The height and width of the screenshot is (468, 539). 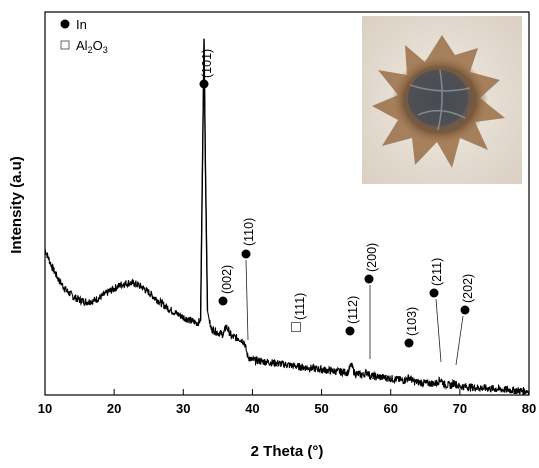 What do you see at coordinates (249, 232) in the screenshot?
I see `peak-label: (110)` at bounding box center [249, 232].